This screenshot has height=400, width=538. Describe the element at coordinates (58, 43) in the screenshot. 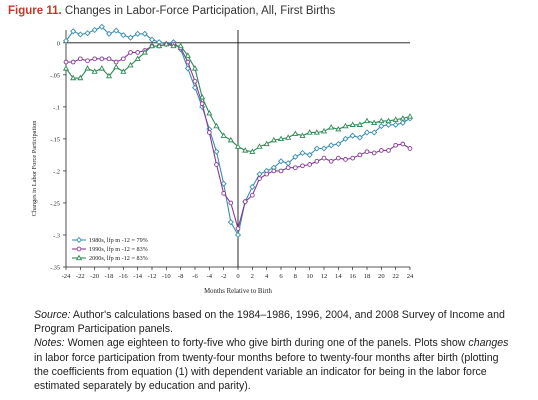

I see `y-tick-label: 0` at that location.